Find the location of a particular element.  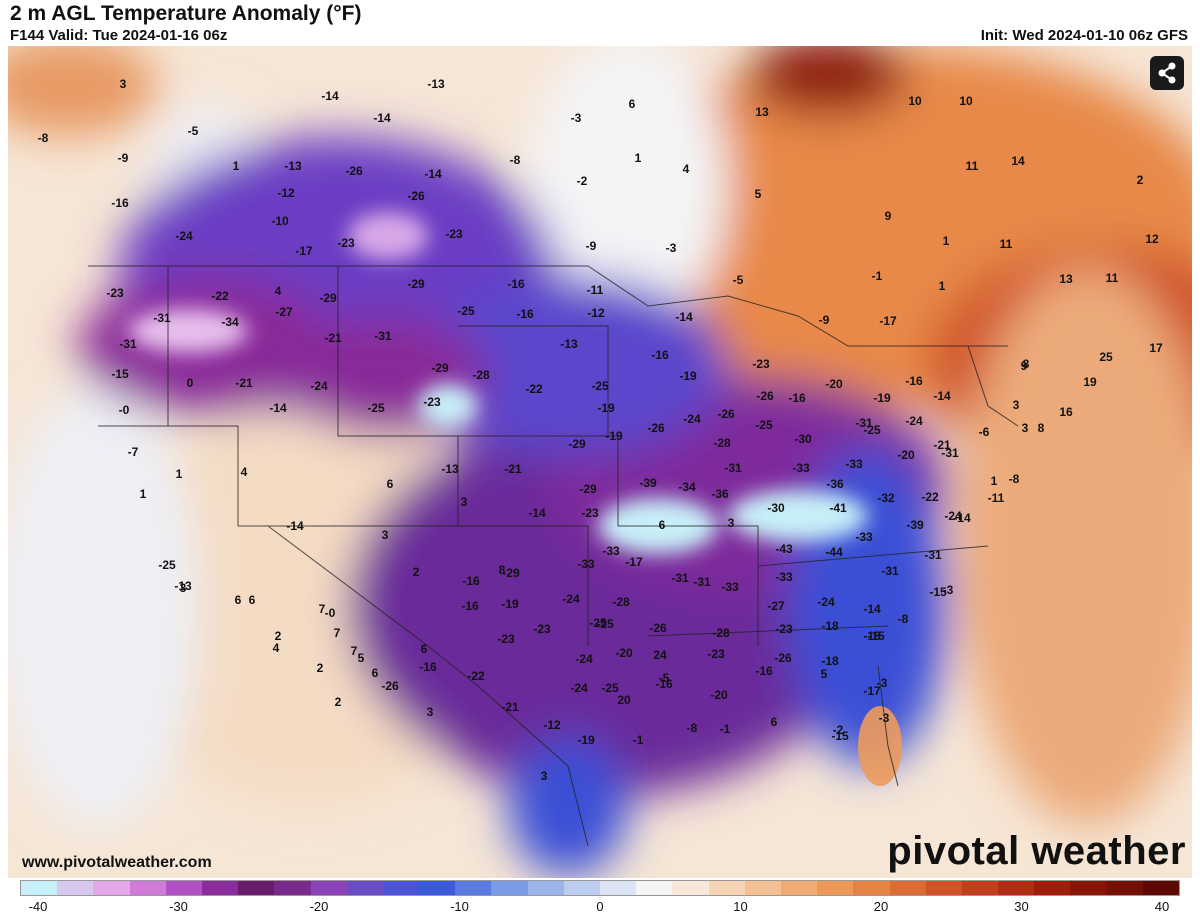

anomaly-value: 4 is located at coordinates (278, 291).